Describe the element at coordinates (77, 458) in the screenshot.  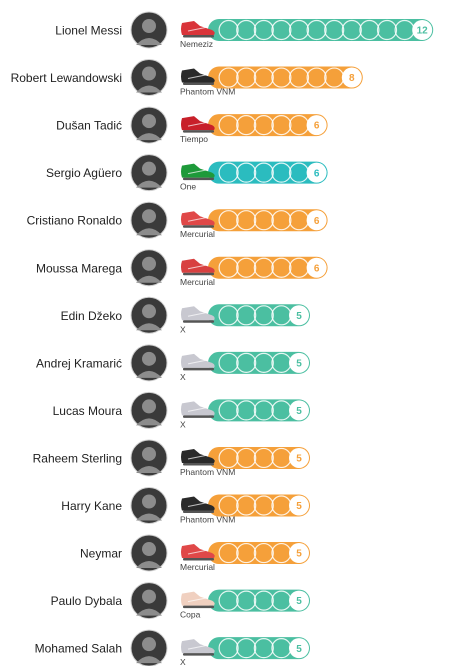
I see `player-name: Raheem Sterling` at that location.